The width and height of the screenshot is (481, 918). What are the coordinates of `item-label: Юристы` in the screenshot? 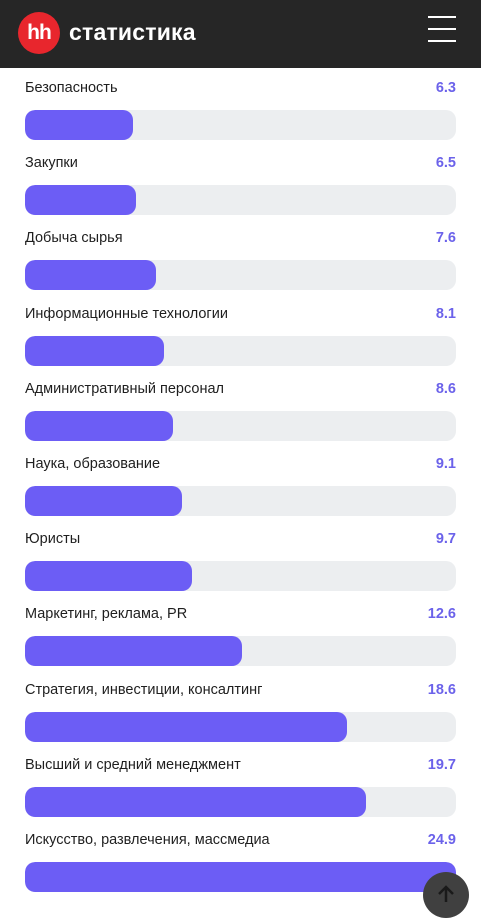 It's located at (53, 539).